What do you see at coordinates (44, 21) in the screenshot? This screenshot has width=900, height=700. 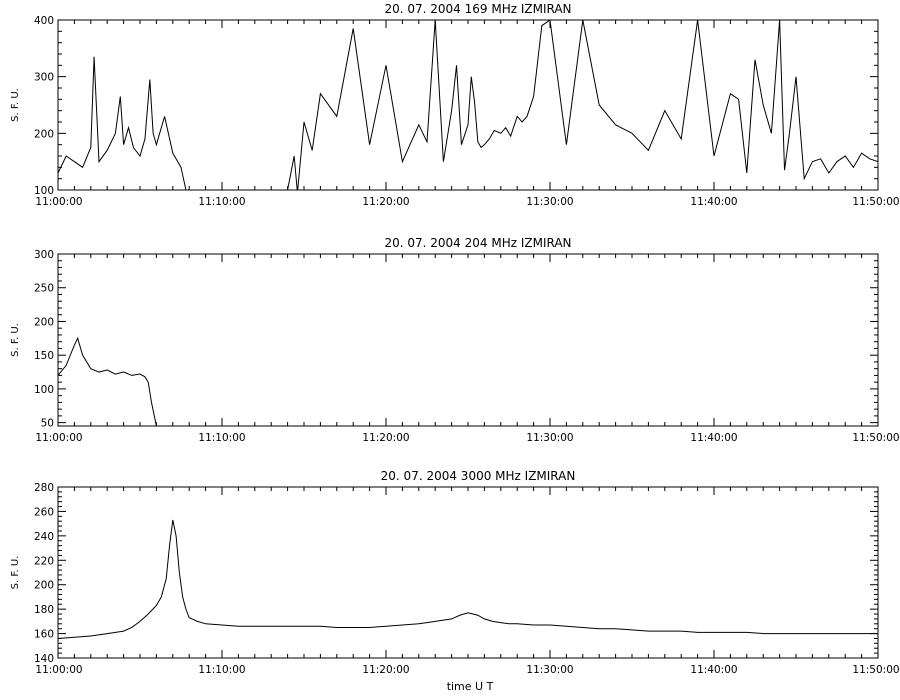 I see `y-tick-label: 400` at bounding box center [44, 21].